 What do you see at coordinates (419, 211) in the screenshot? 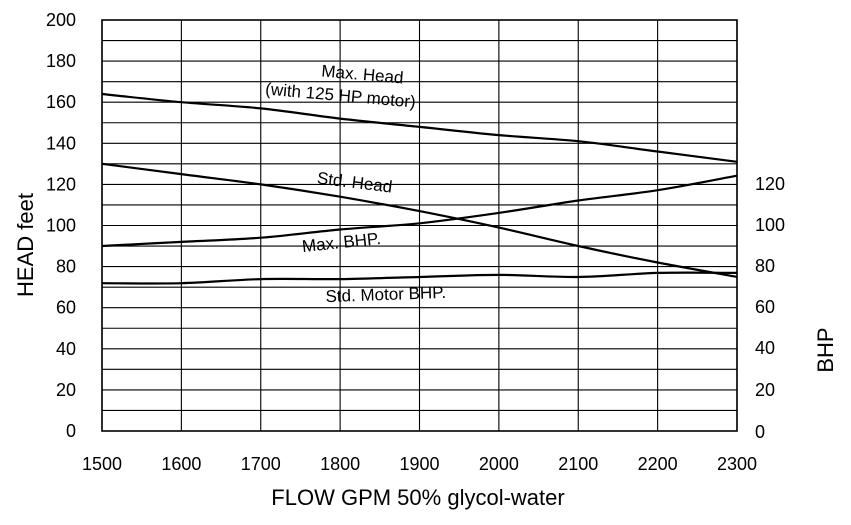
I see `curve-max-bhp` at bounding box center [419, 211].